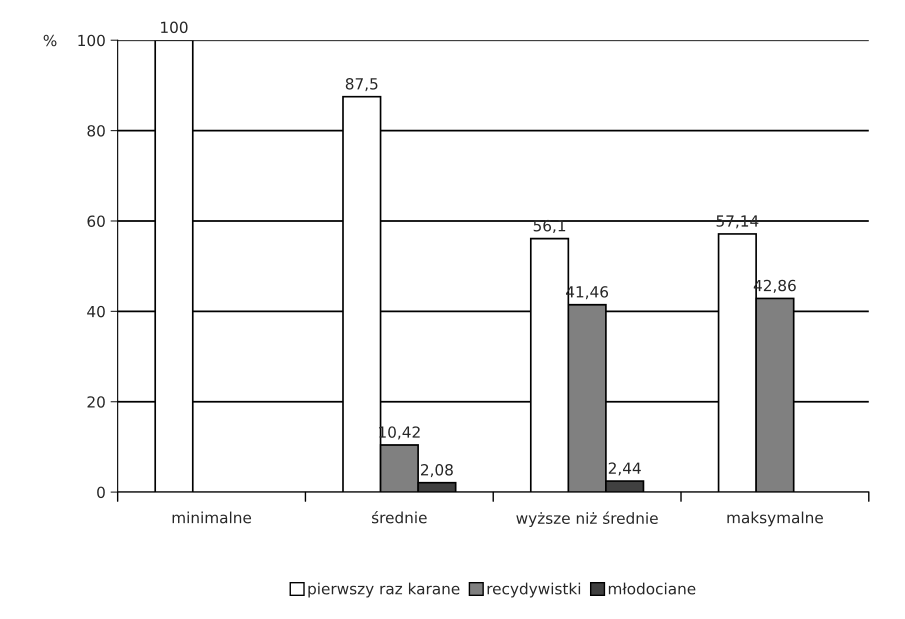 This screenshot has width=905, height=619. What do you see at coordinates (652, 588) in the screenshot?
I see `legend-label: młodociane` at bounding box center [652, 588].